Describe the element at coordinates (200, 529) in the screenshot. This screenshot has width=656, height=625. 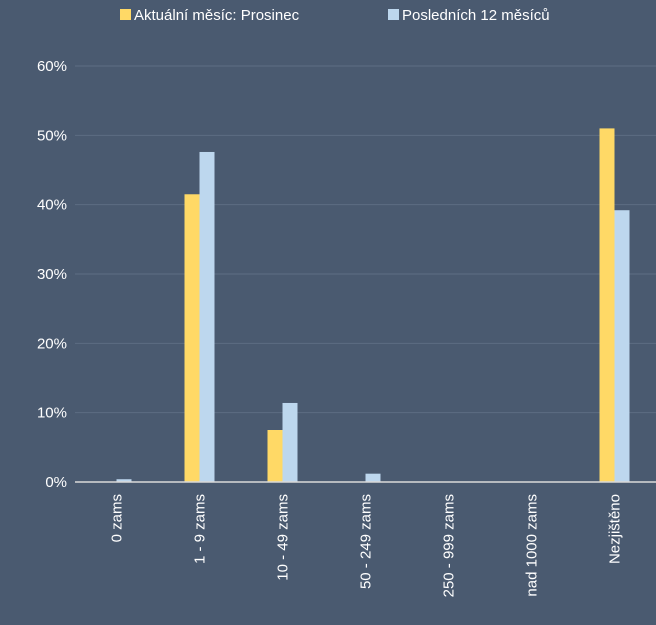
I see `x-tick-label: 1 - 9 zams` at that location.